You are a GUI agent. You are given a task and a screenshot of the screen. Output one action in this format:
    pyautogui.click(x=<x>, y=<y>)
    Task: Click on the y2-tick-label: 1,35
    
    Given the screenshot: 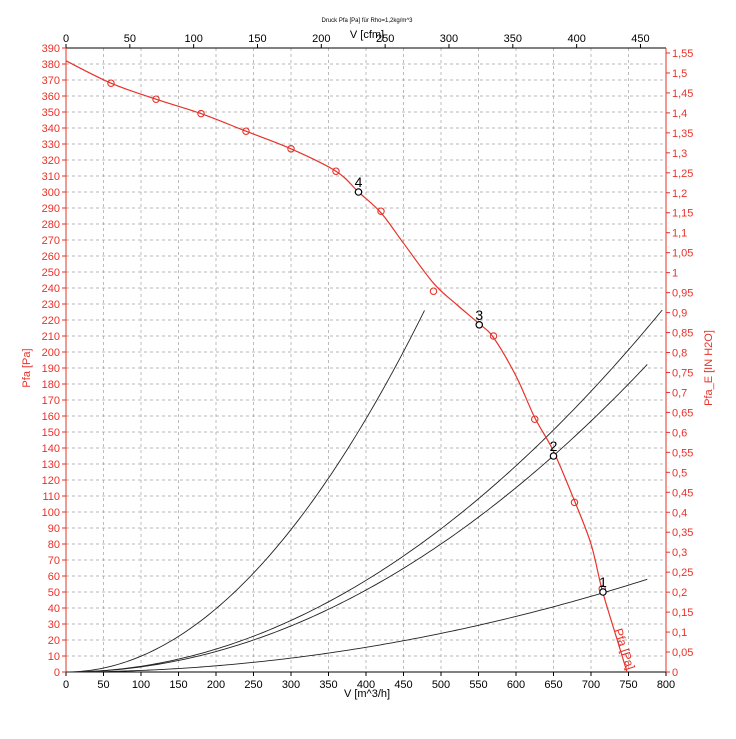 What is the action you would take?
    pyautogui.click(x=682, y=134)
    